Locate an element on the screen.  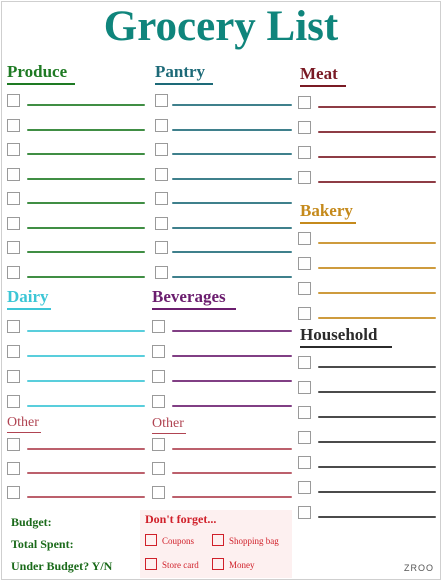
under-budget-label: Under Budget? Y/N is located at coordinates (62, 566).